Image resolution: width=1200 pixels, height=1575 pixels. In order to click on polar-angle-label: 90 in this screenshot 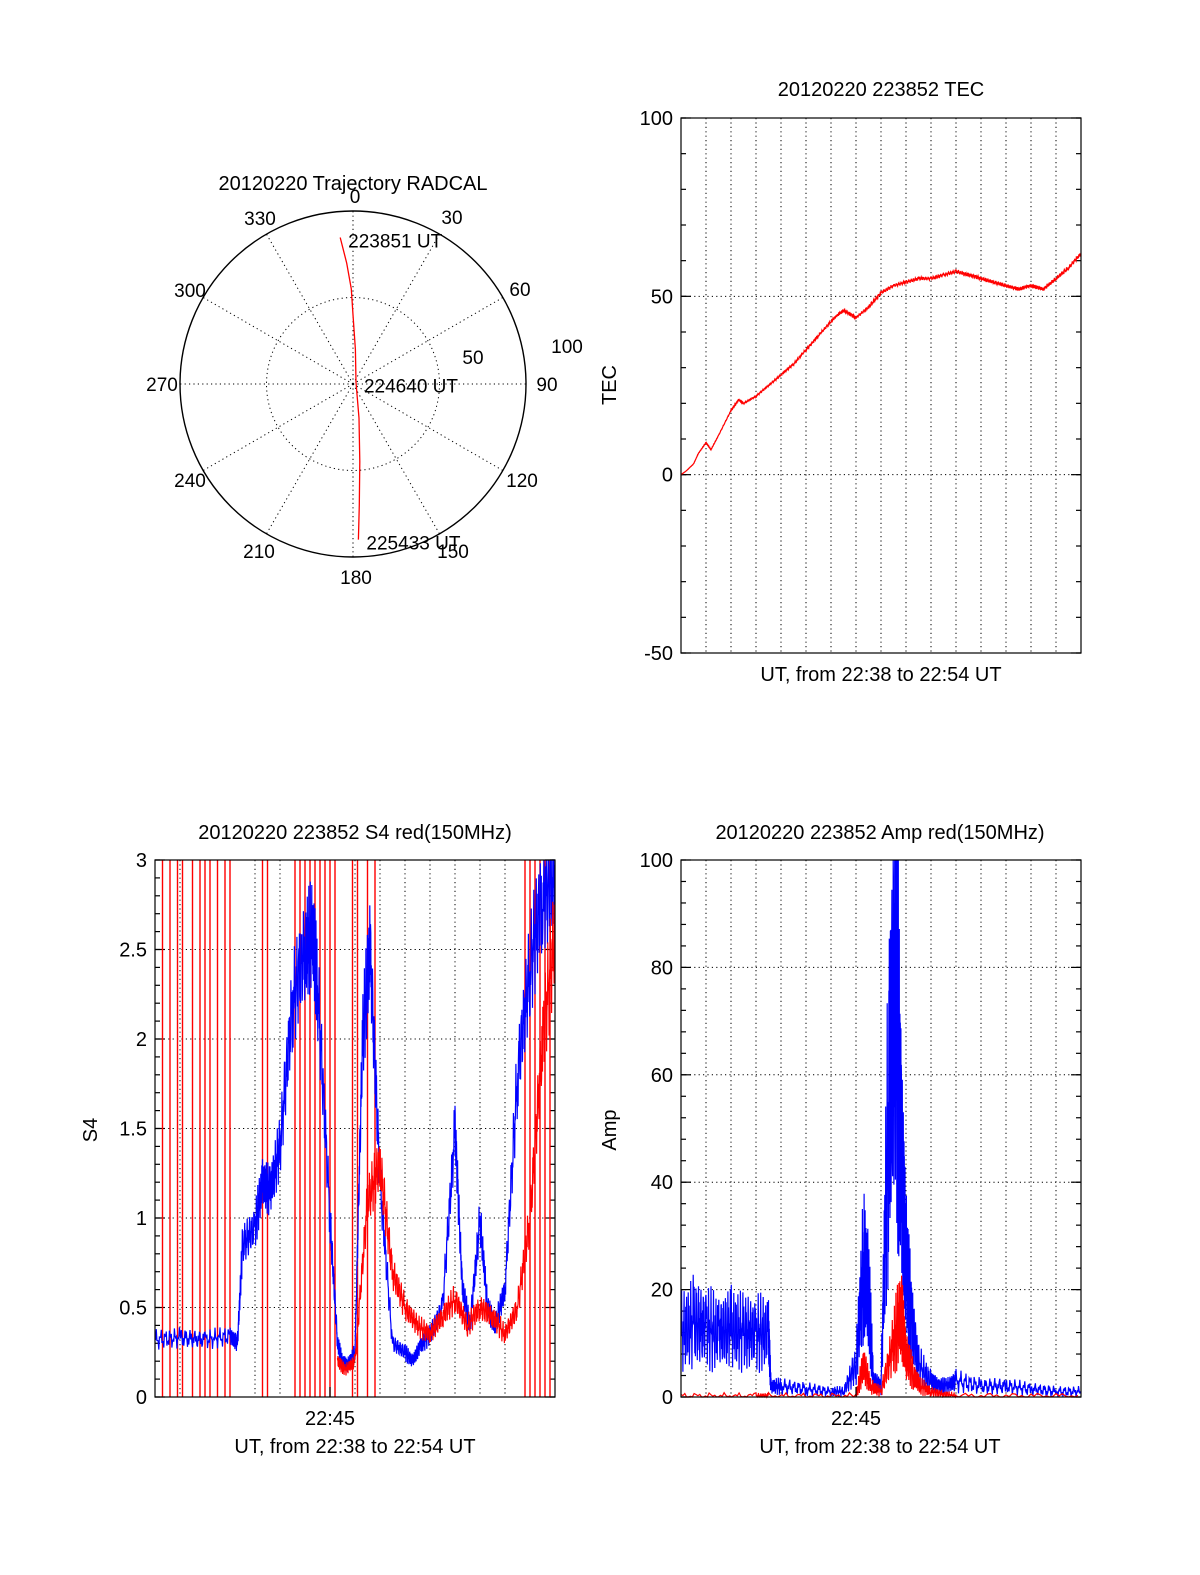, I will do `click(546, 385)`.